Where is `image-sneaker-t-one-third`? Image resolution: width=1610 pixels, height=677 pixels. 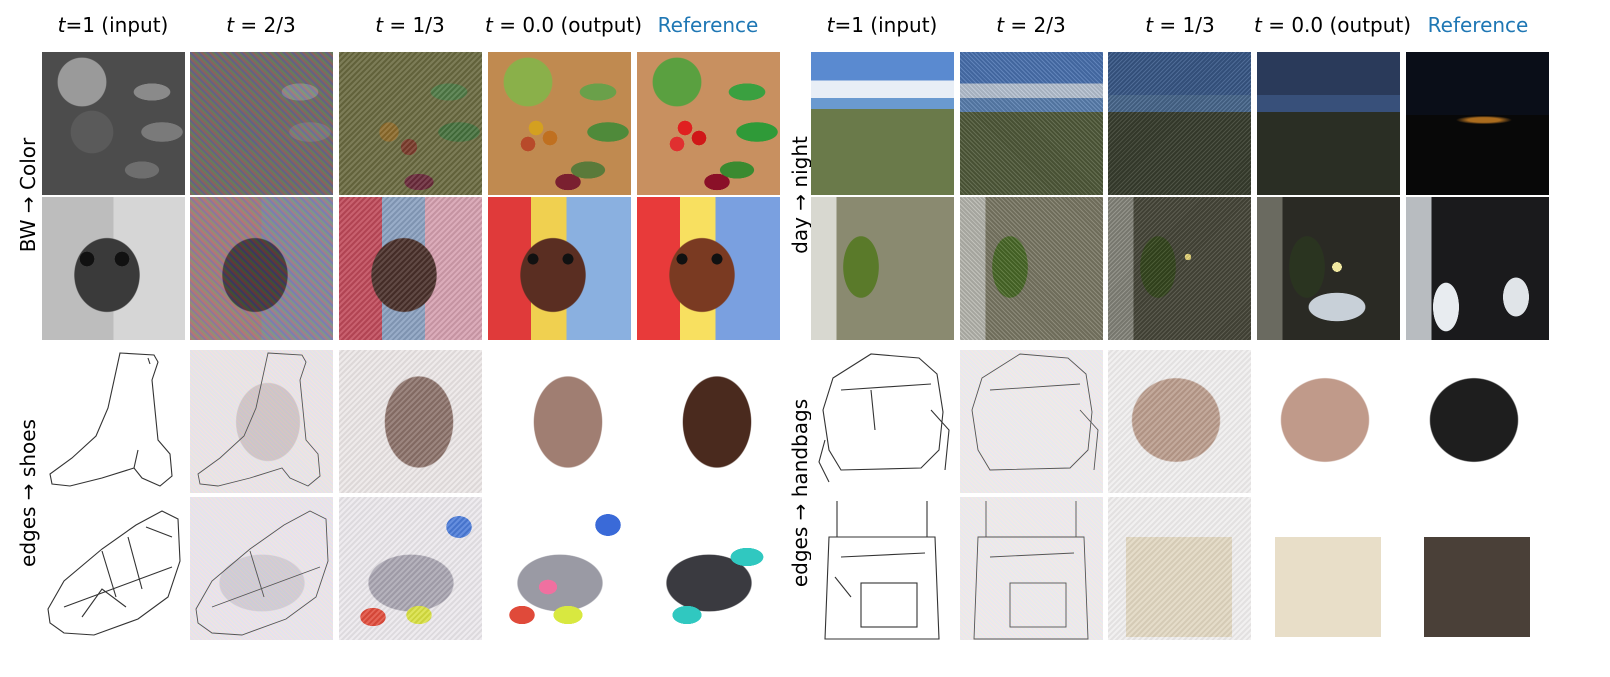 image-sneaker-t-one-third is located at coordinates (410, 568).